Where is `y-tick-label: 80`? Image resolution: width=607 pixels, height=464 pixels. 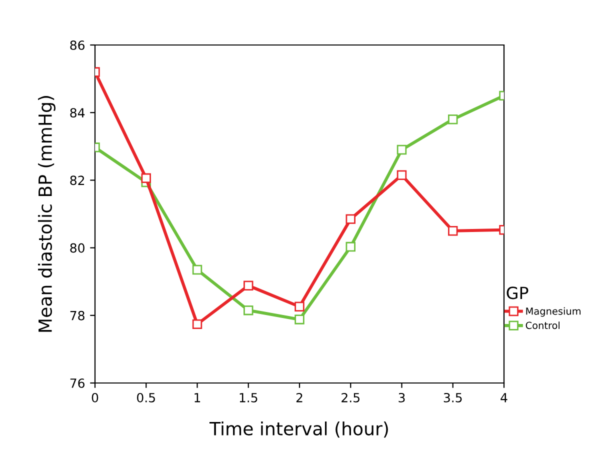
y-tick-label: 80 is located at coordinates (77, 248).